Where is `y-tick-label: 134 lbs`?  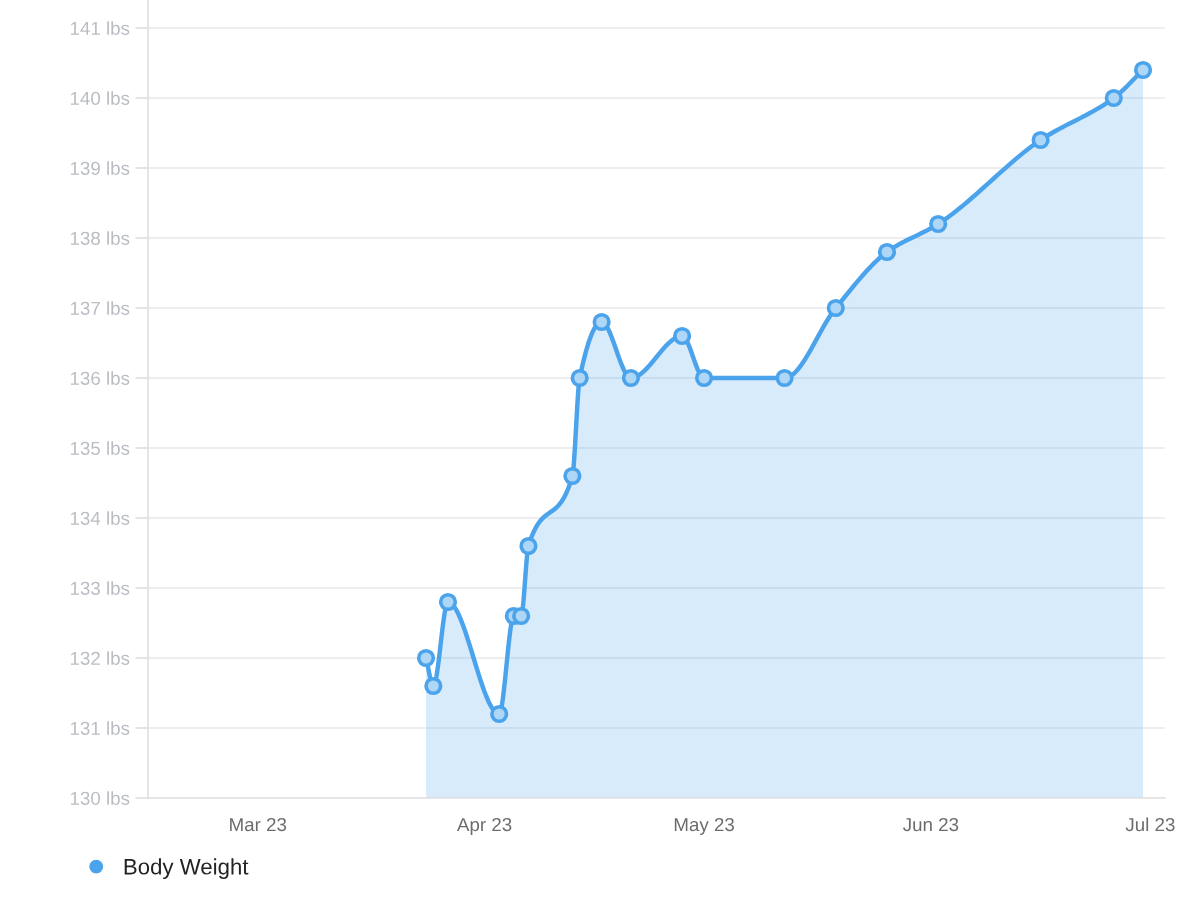 y-tick-label: 134 lbs is located at coordinates (100, 518).